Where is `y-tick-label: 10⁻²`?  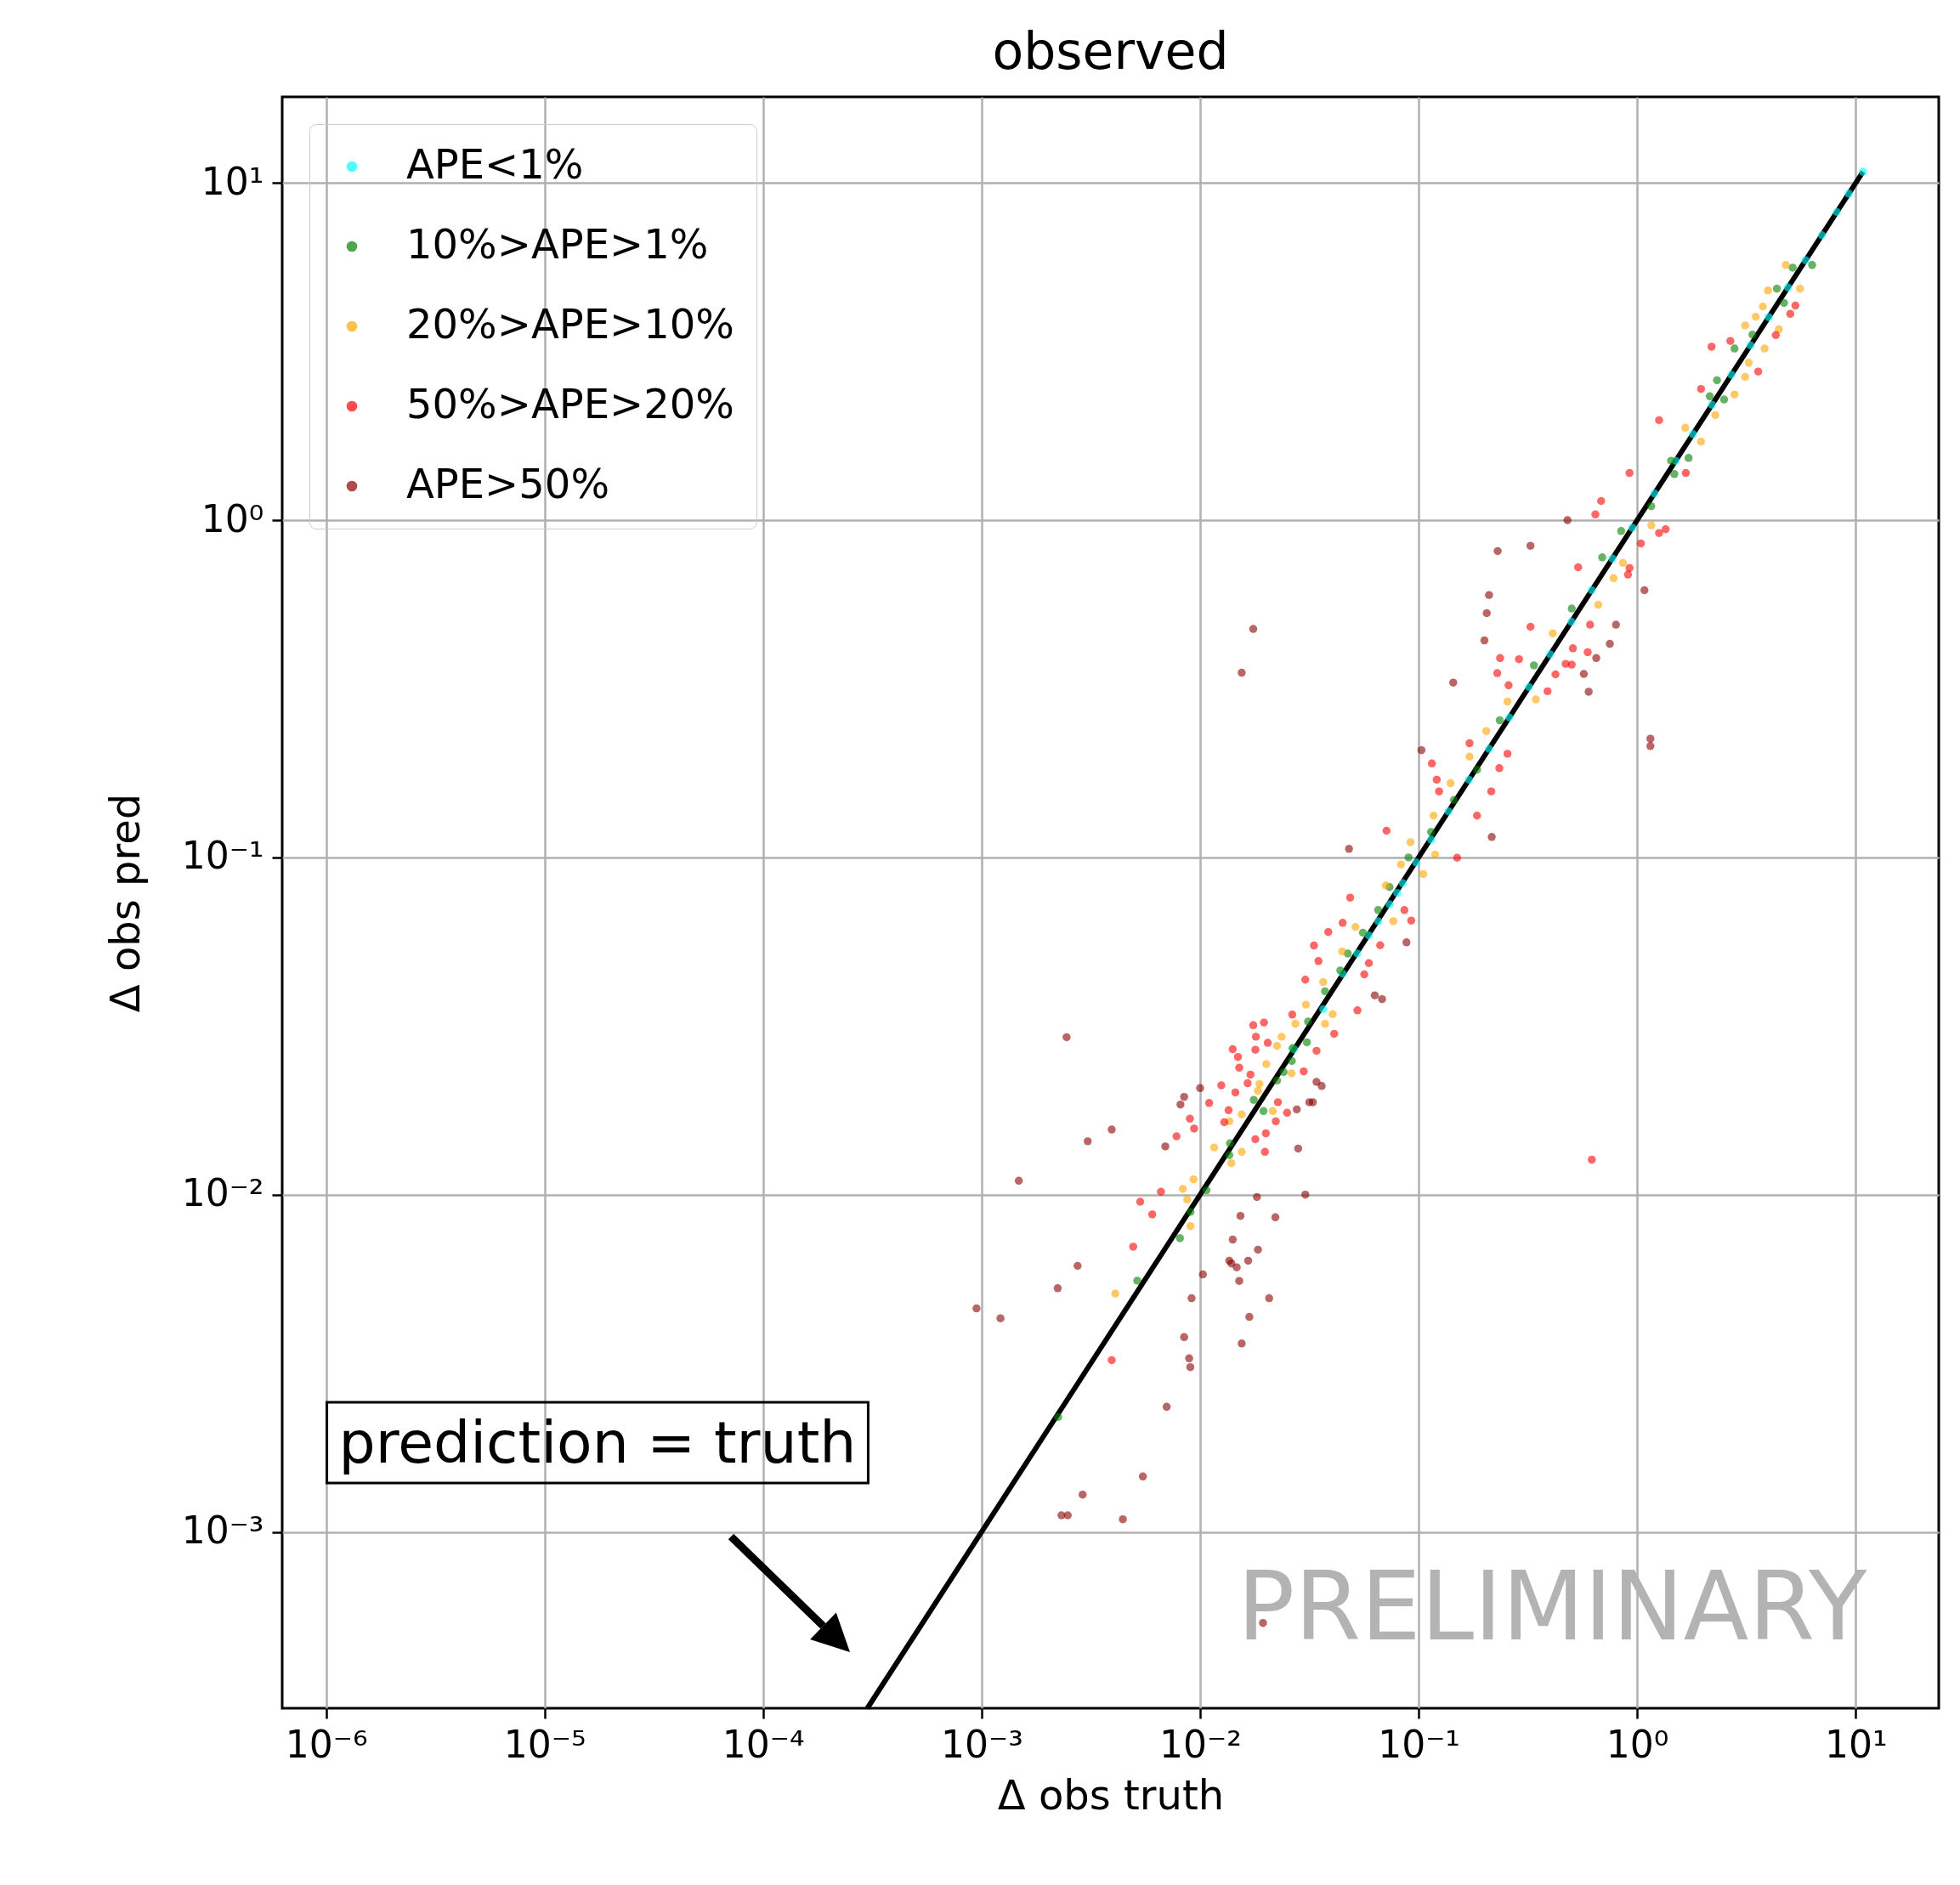
y-tick-label: 10⁻² is located at coordinates (222, 1193).